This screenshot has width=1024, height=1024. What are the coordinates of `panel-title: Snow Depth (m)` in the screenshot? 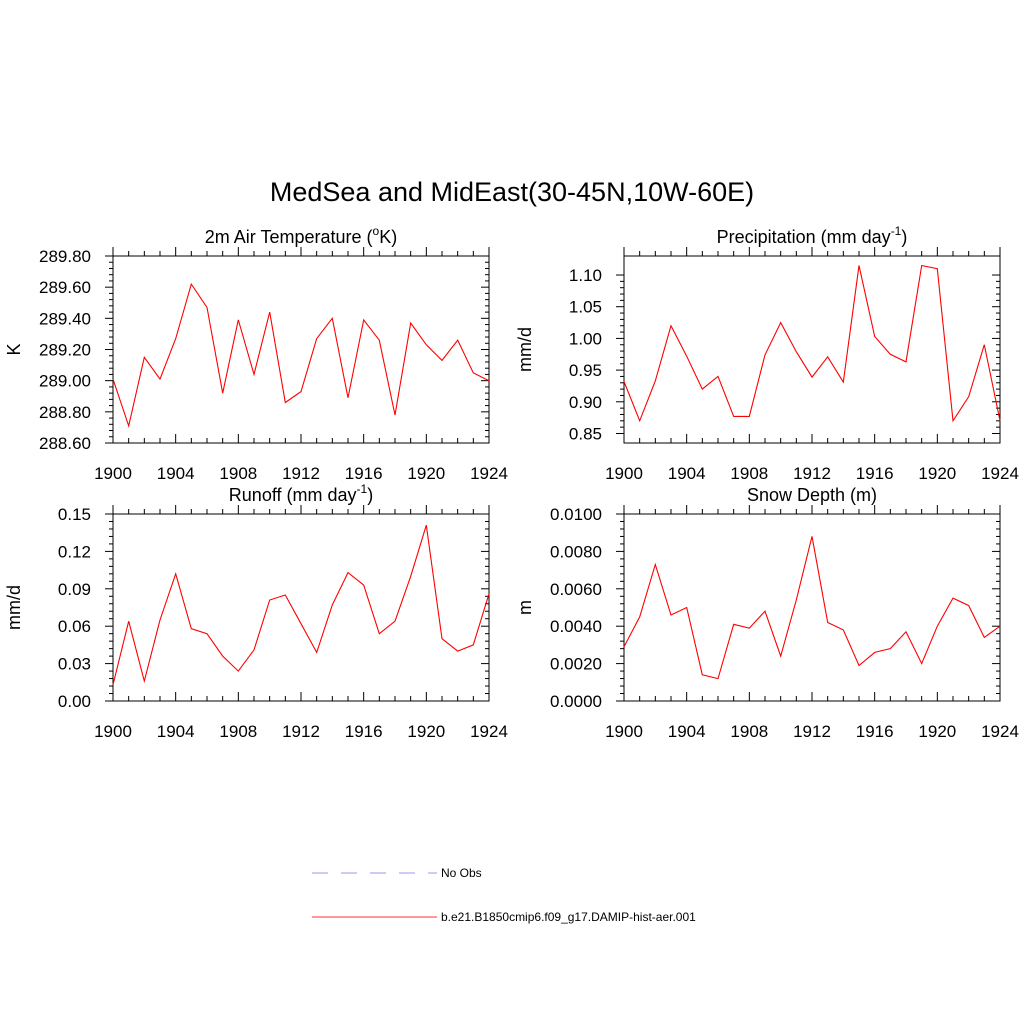 It's located at (812, 495).